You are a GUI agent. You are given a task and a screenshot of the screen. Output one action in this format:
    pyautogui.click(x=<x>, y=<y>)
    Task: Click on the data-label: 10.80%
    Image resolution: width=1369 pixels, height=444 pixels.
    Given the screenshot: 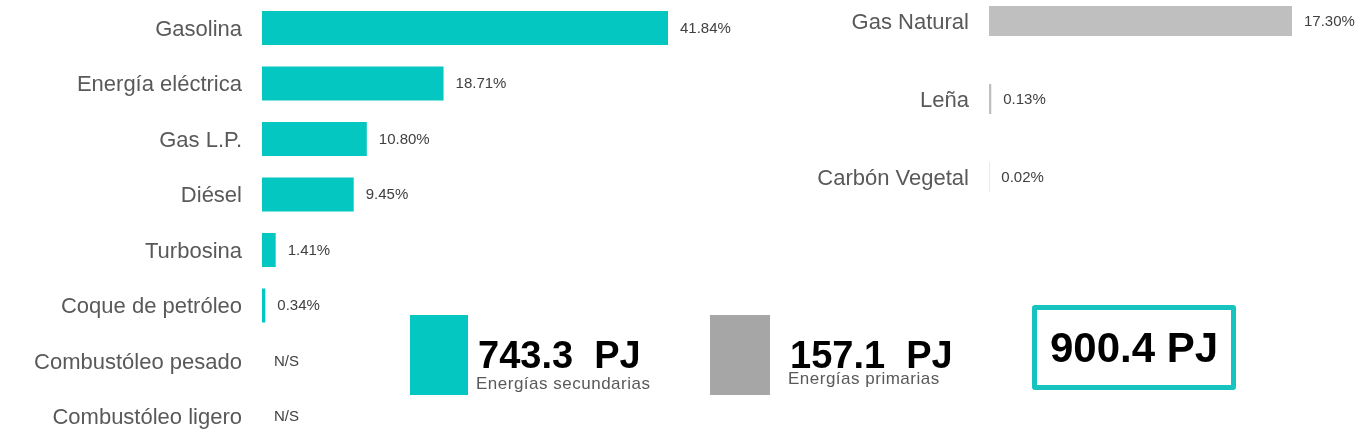 What is the action you would take?
    pyautogui.click(x=404, y=138)
    